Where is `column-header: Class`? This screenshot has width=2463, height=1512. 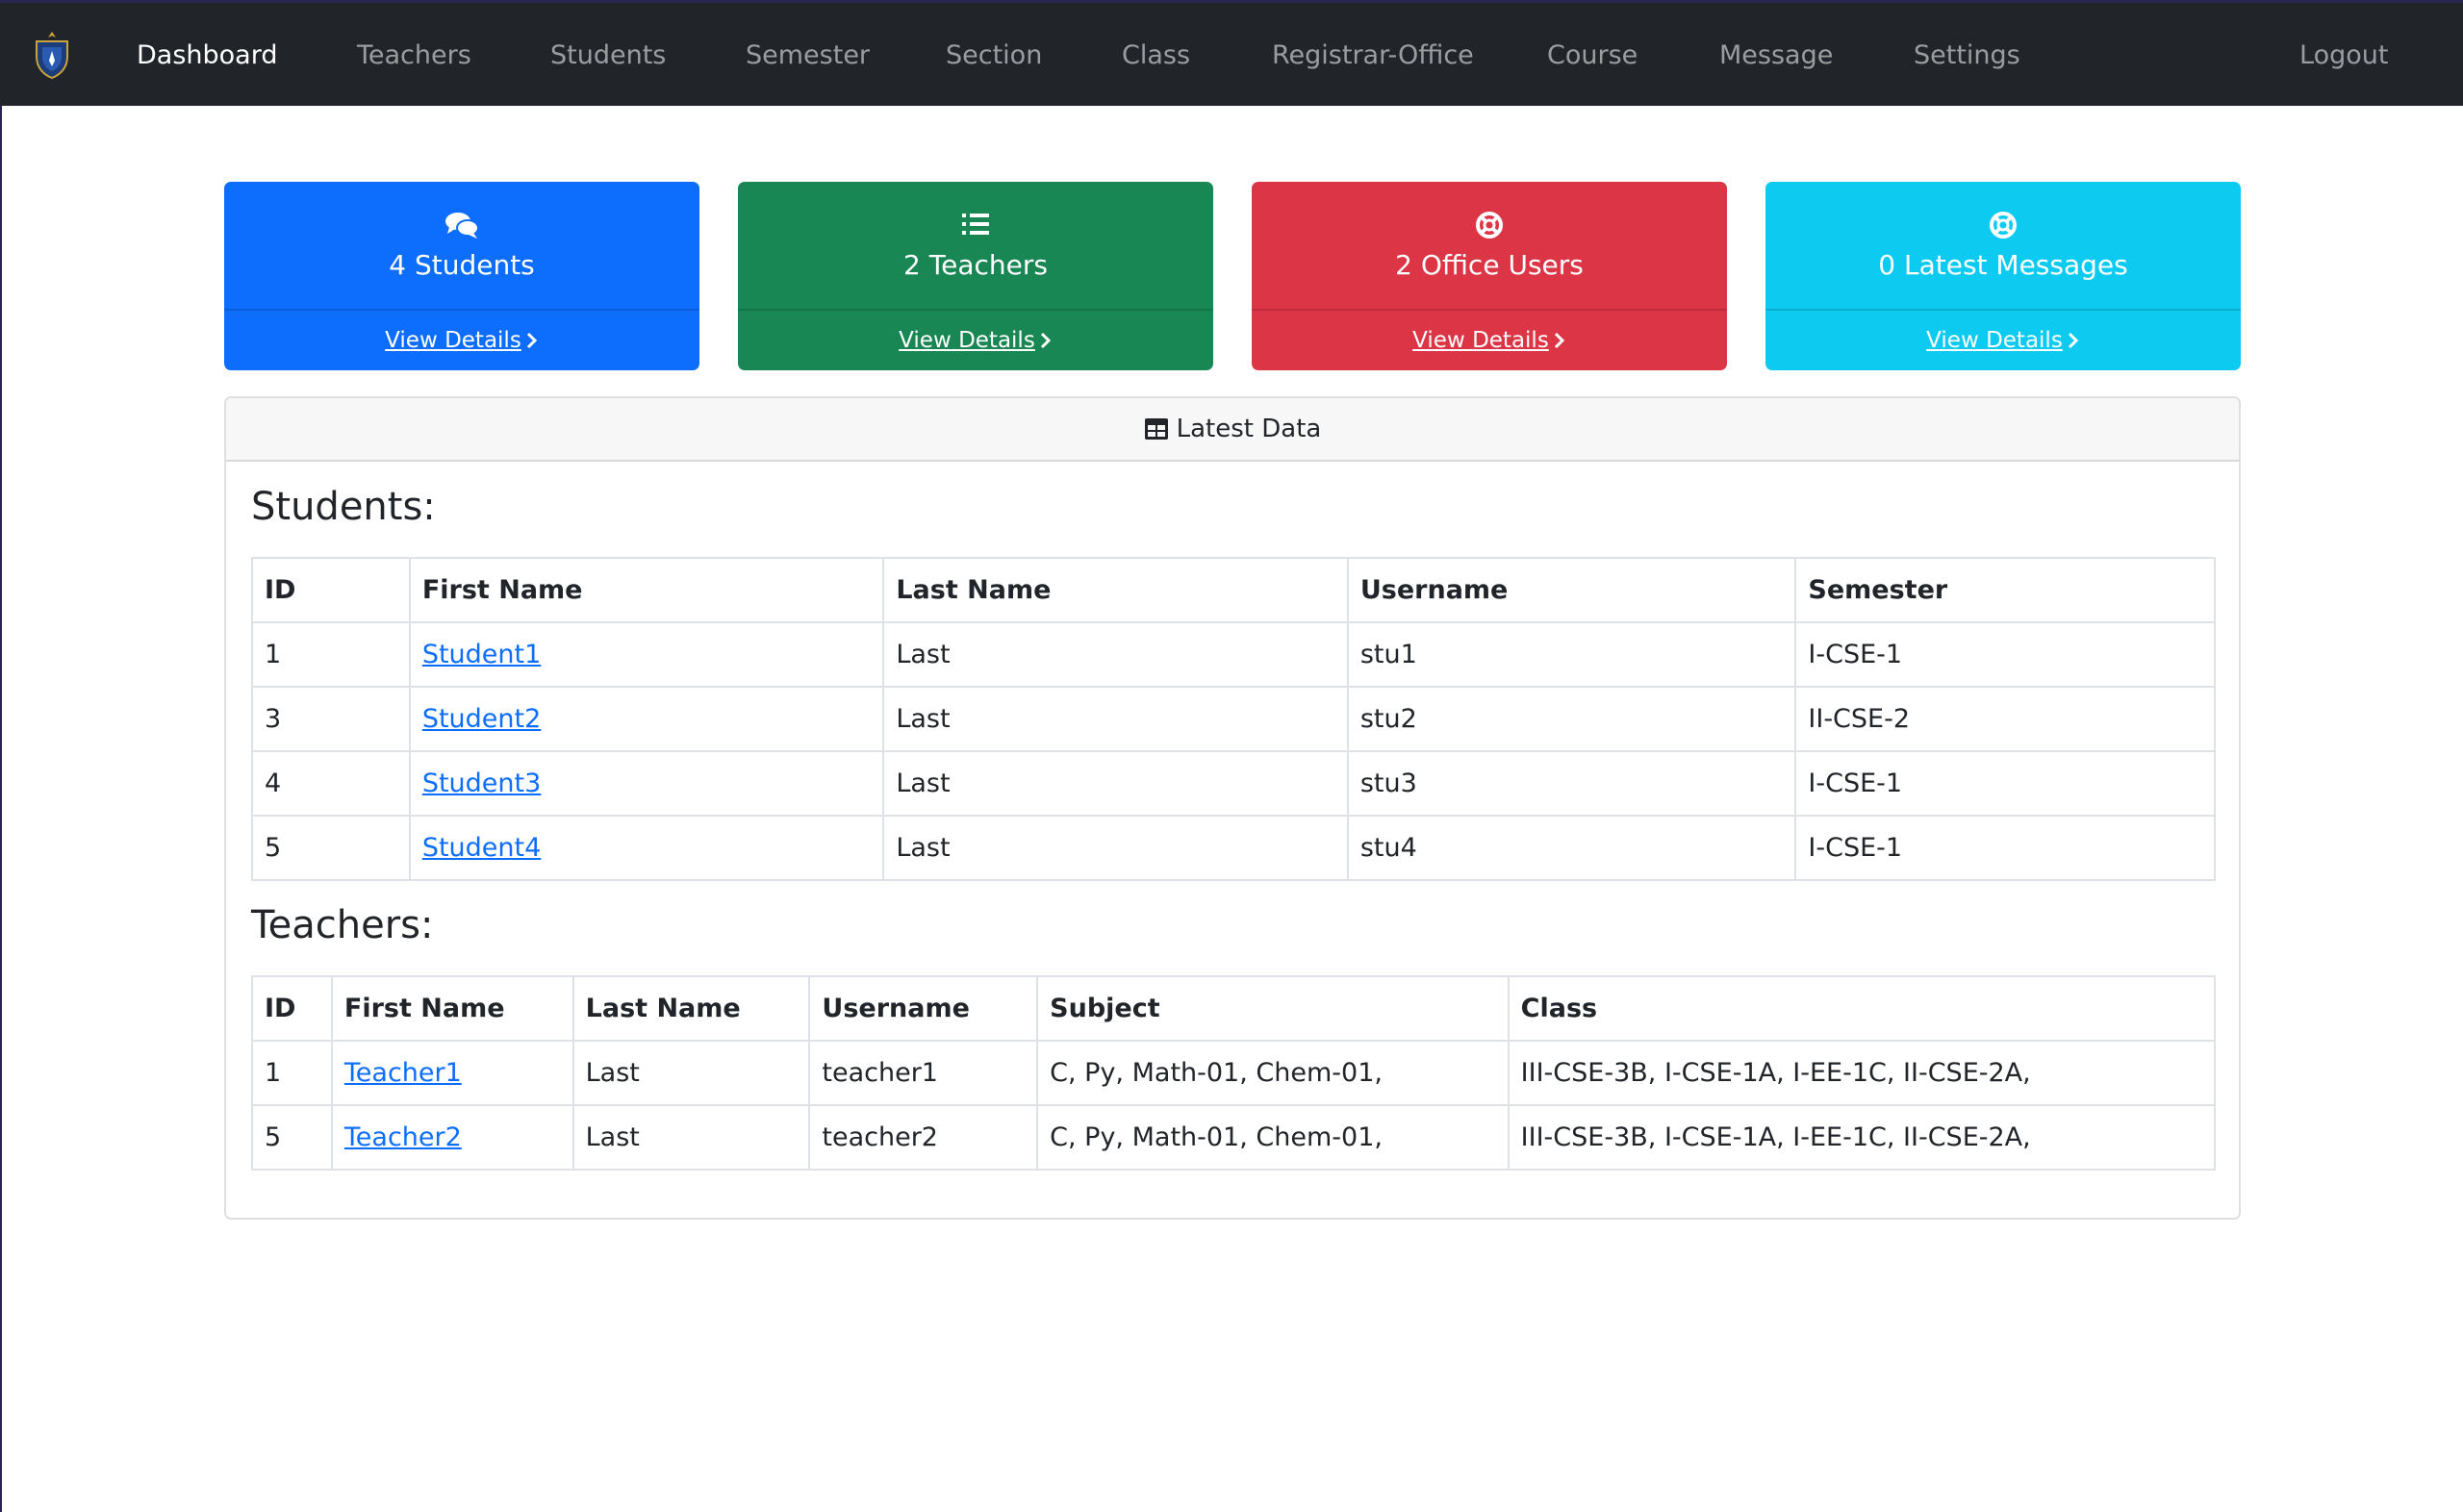 column-header: Class is located at coordinates (1862, 1009).